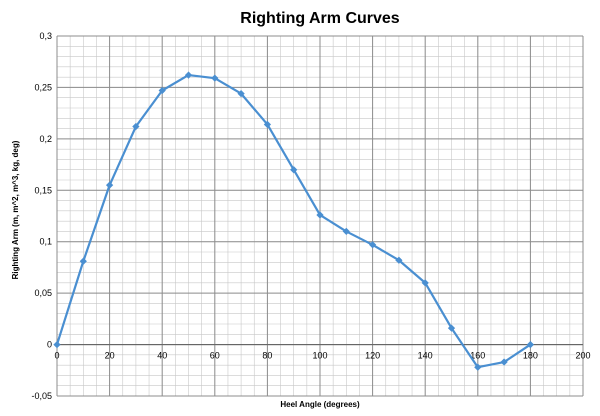 The width and height of the screenshot is (600, 416). What do you see at coordinates (43, 293) in the screenshot?
I see `y-tick-label: 0,05` at bounding box center [43, 293].